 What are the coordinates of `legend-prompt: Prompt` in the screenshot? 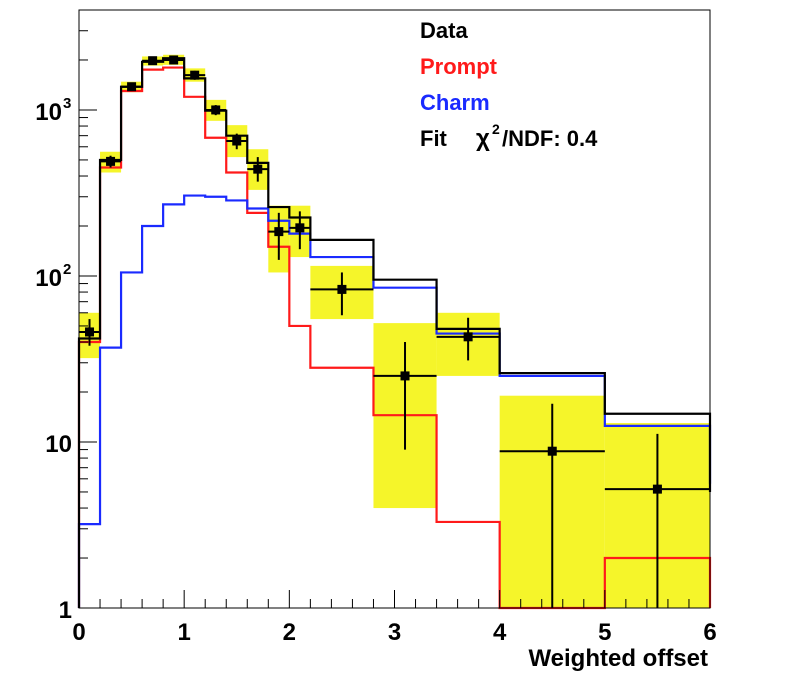 It's located at (459, 66).